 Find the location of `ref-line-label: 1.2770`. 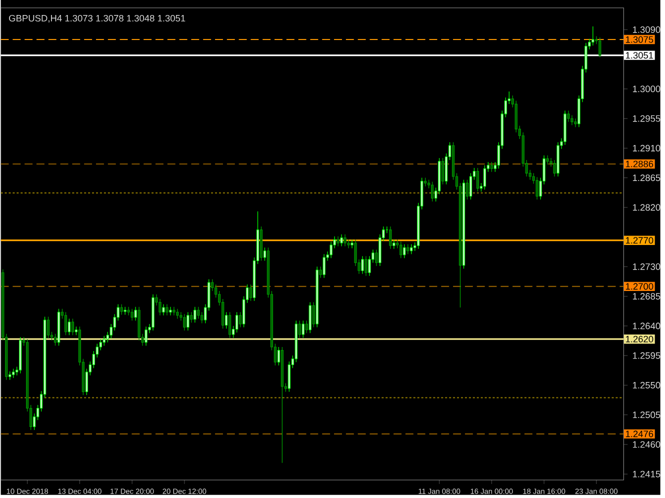

ref-line-label: 1.2770 is located at coordinates (640, 240).